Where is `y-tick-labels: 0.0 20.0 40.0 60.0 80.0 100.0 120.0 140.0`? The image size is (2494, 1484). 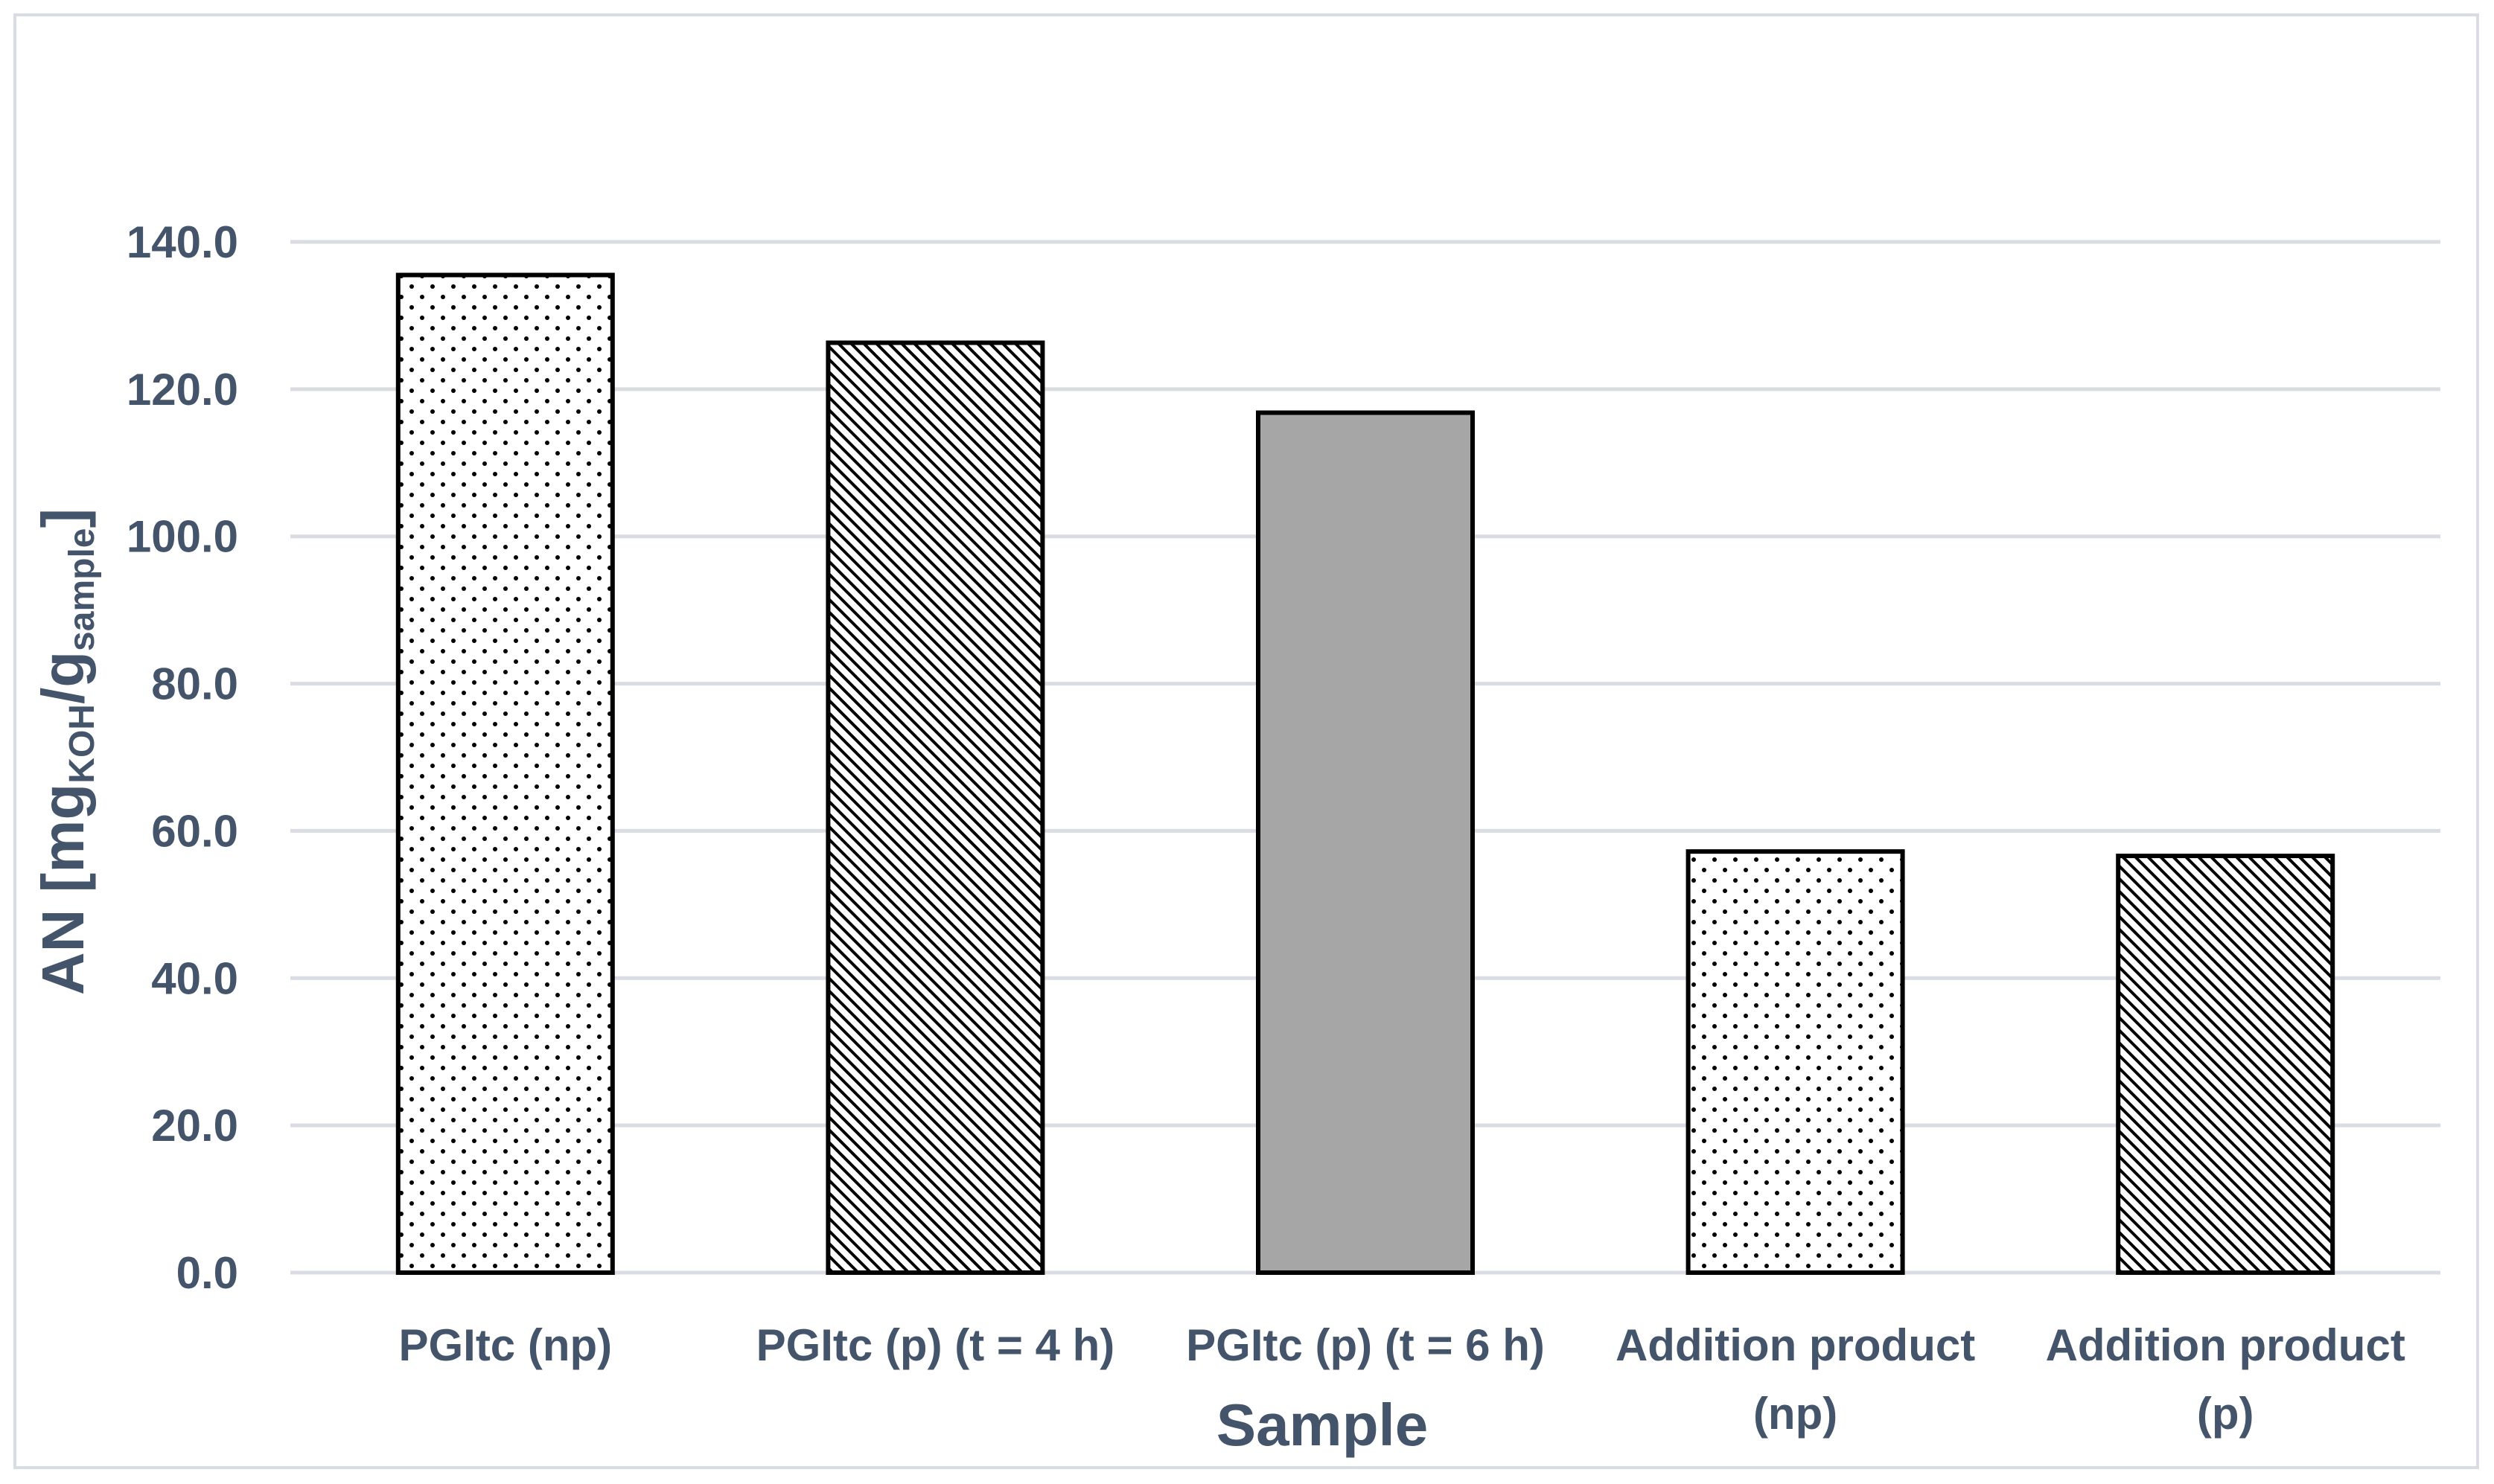
y-tick-labels: 0.0 20.0 40.0 60.0 80.0 100.0 120.0 140.0 is located at coordinates (182, 757).